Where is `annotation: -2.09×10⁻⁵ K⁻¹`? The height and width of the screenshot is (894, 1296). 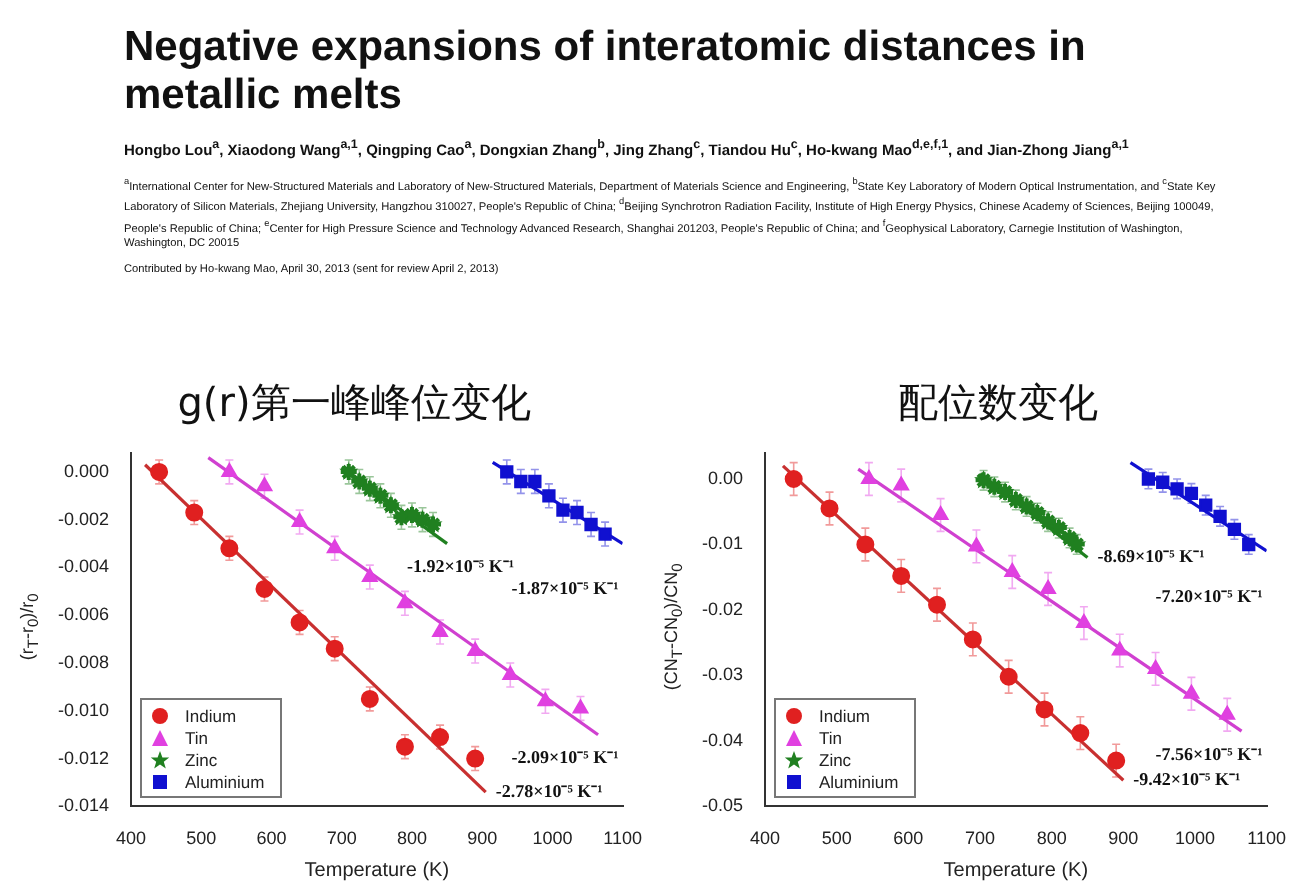 annotation: -2.09×10⁻⁵ K⁻¹ is located at coordinates (565, 757).